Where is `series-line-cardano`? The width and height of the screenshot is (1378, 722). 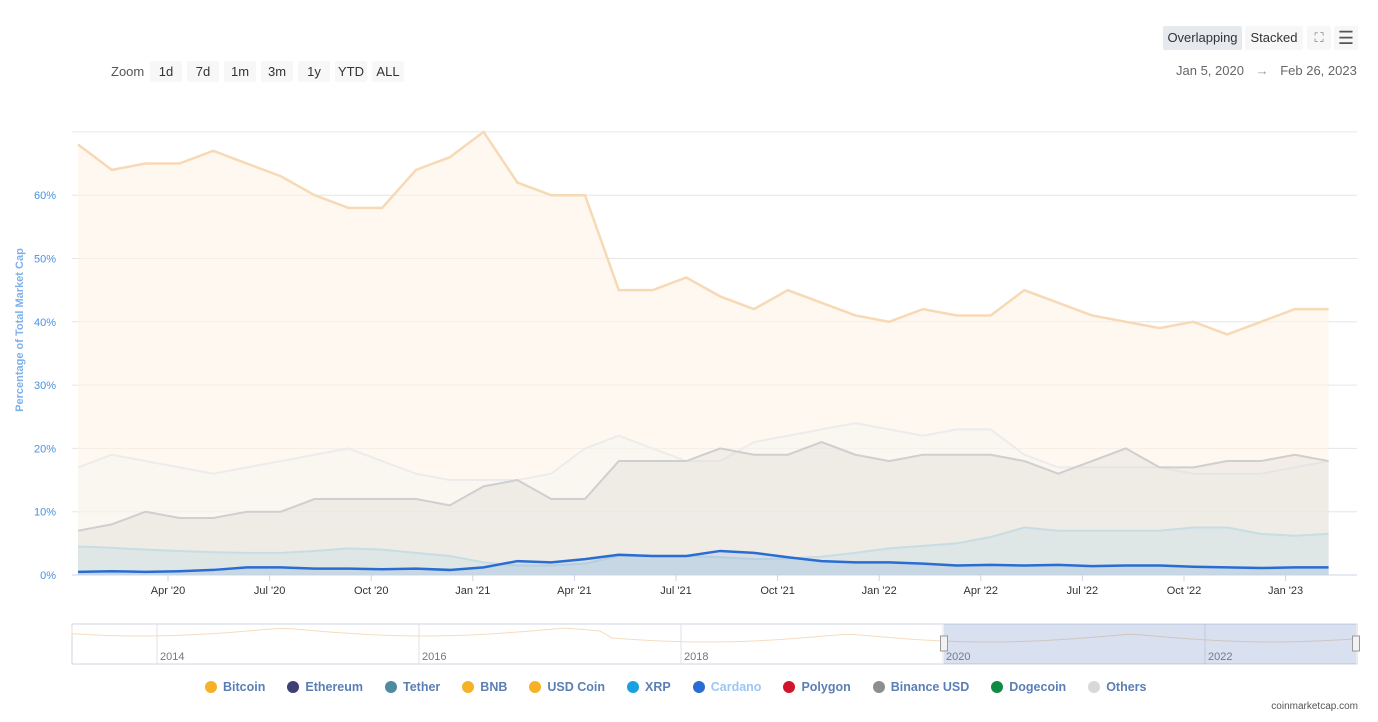 series-line-cardano is located at coordinates (703, 561).